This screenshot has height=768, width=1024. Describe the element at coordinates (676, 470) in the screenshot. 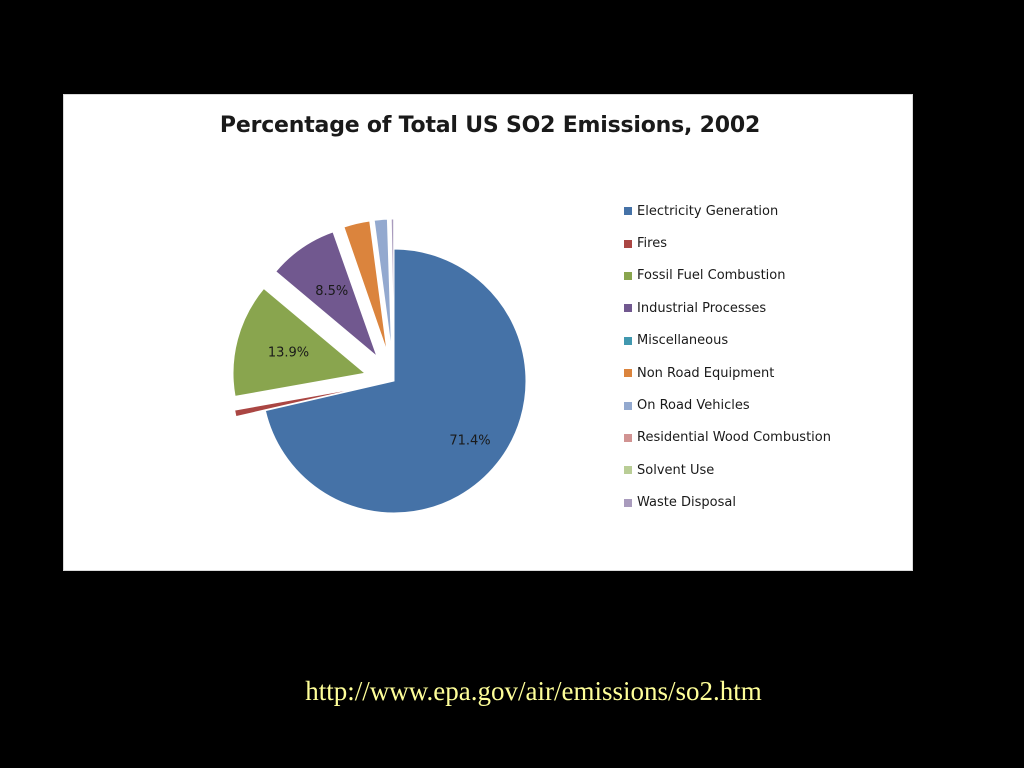

I see `legend-label-solvent-use: Solvent Use` at that location.